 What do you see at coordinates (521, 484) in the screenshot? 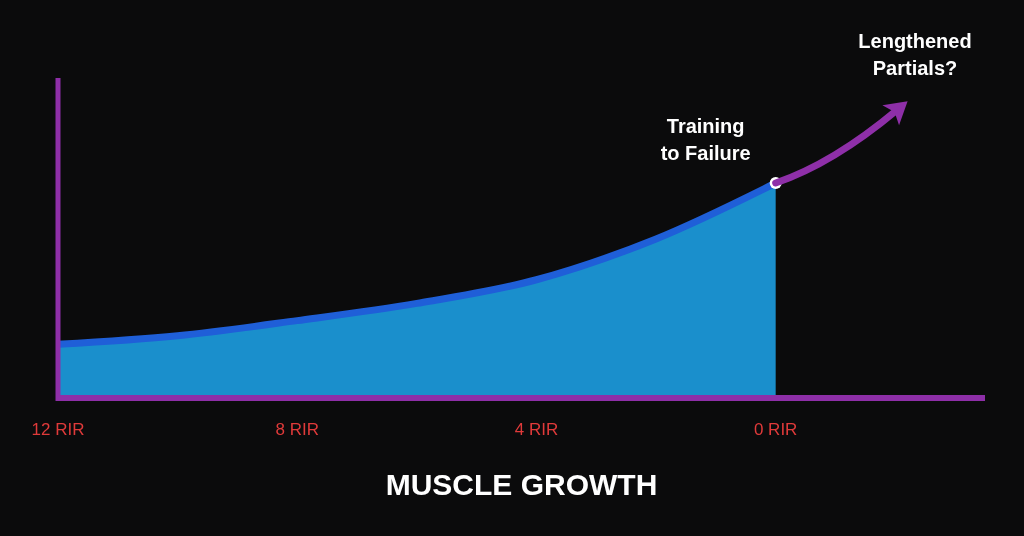
I see `x-axis-title: MUSCLE GROWTH` at bounding box center [521, 484].